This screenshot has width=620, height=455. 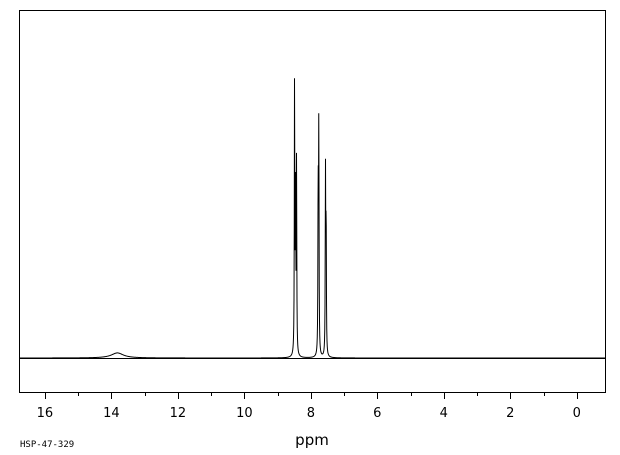 I want to click on x-tick-label: 8, so click(x=311, y=413).